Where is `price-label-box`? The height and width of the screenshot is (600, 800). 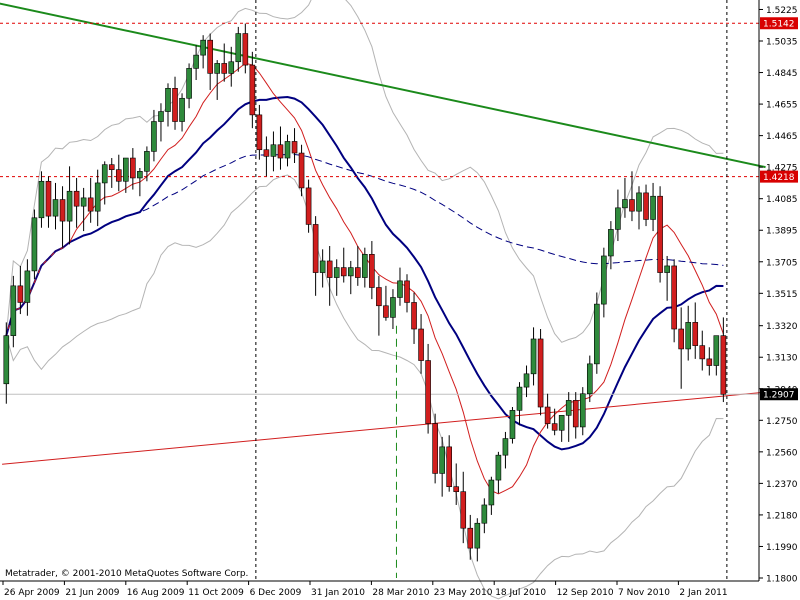
price-label-box is located at coordinates (779, 176).